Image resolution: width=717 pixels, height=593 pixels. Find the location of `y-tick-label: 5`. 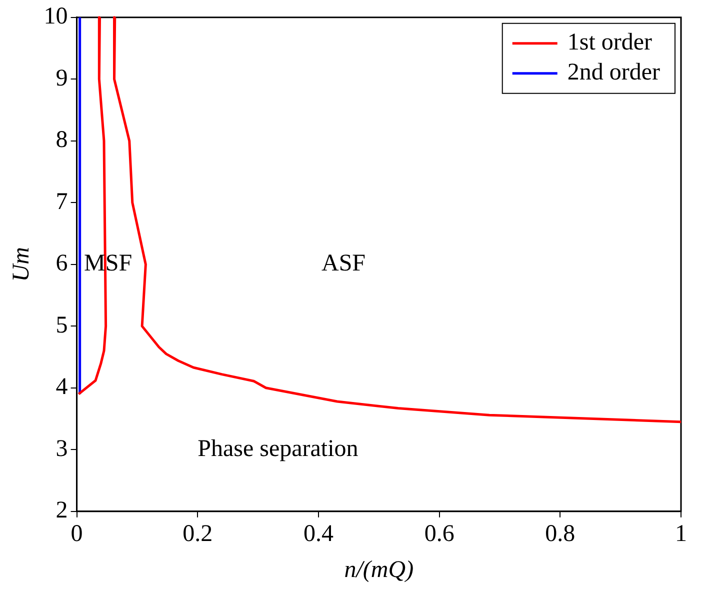

y-tick-label: 5 is located at coordinates (62, 325).